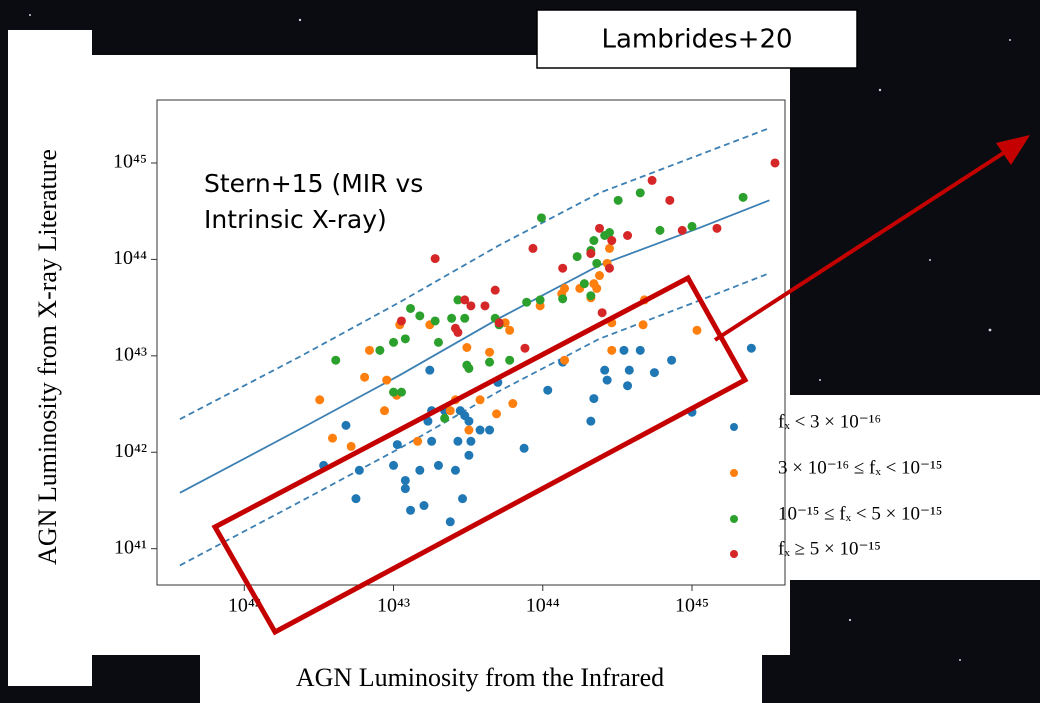 The image size is (1040, 703). I want to click on y-label-panel, so click(50, 358).